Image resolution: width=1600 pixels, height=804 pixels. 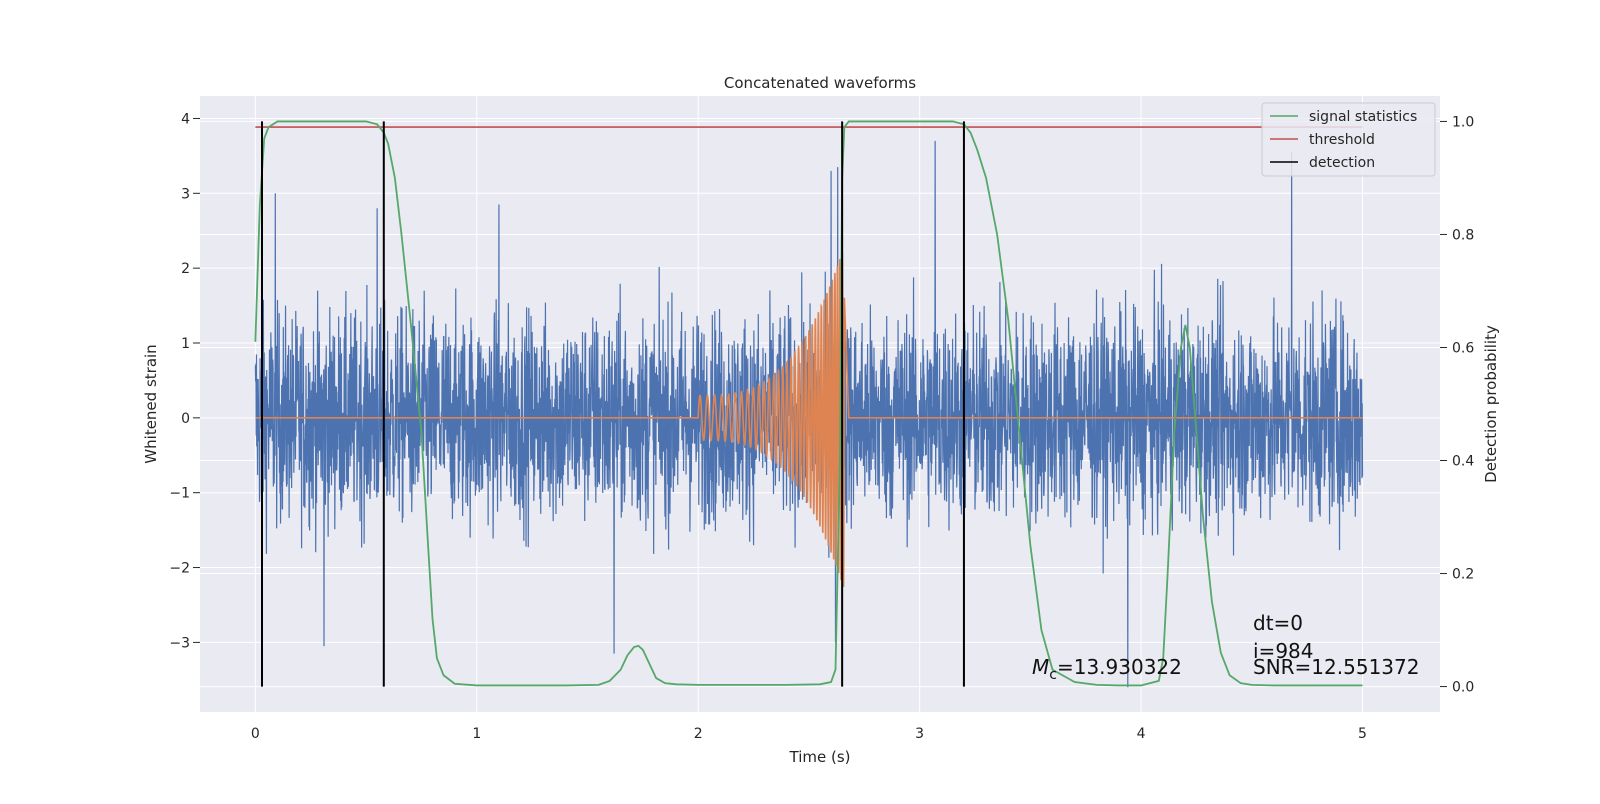 What do you see at coordinates (1491, 404) in the screenshot?
I see `y2-axis-label: Detection probability` at bounding box center [1491, 404].